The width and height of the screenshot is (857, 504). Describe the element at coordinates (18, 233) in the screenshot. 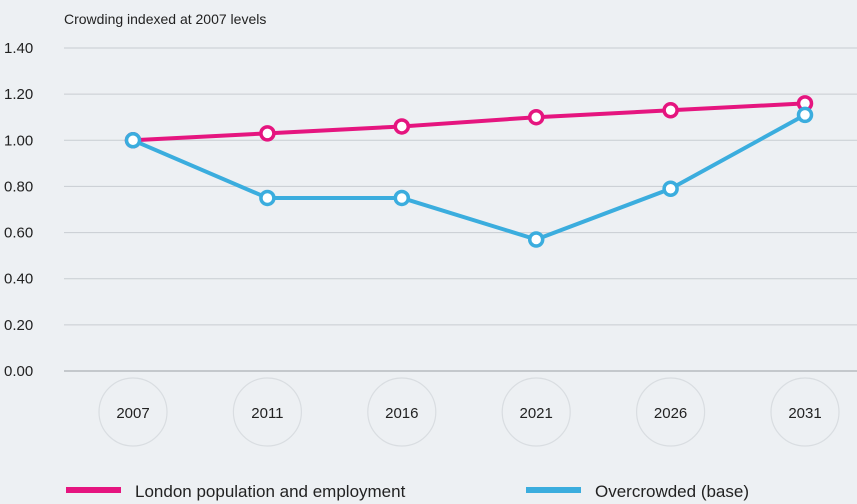

I see `y-tick-label: 0.60` at that location.